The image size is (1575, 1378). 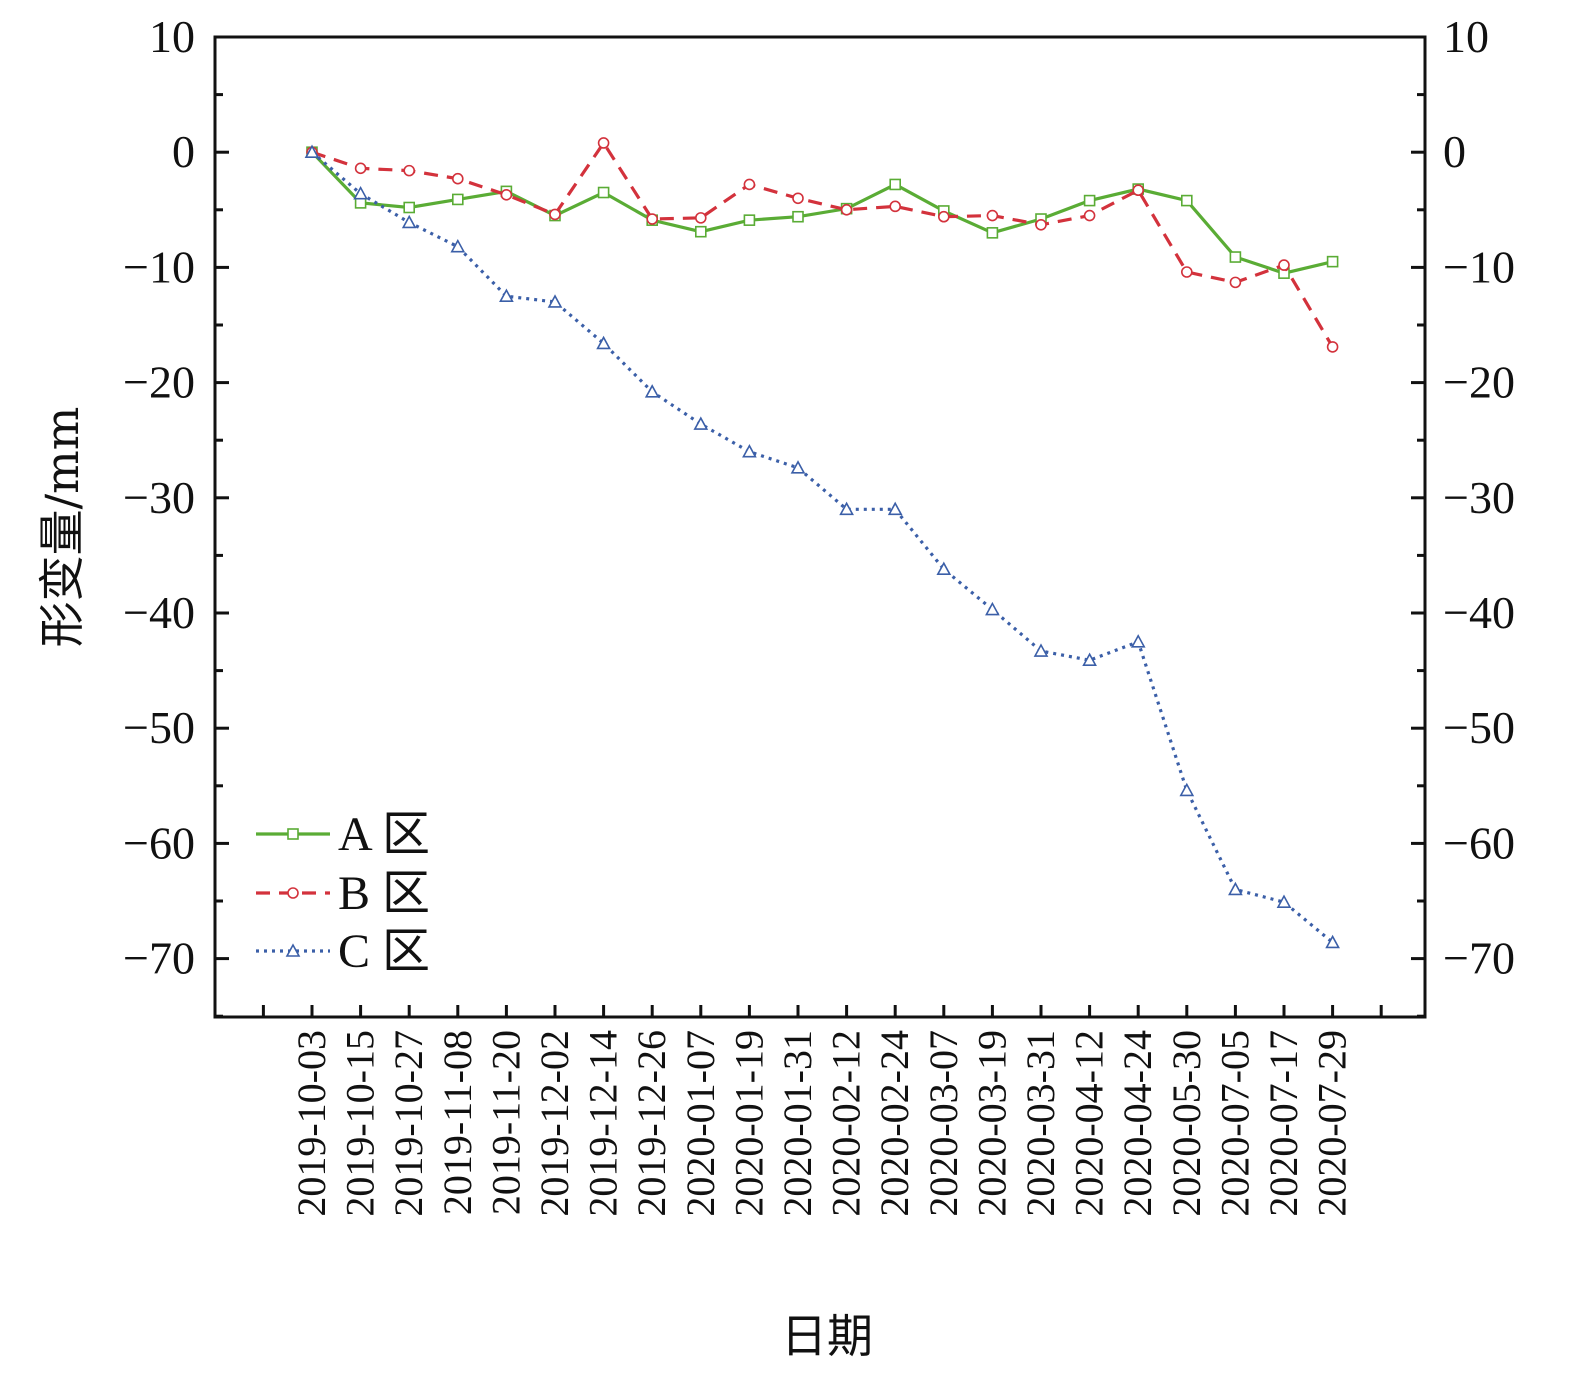 I want to click on legend-label: B 区, so click(x=384, y=893).